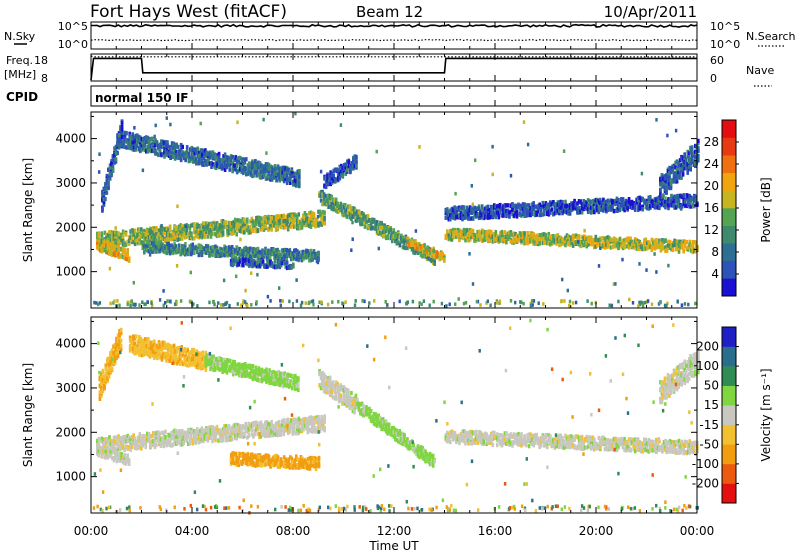  I want to click on beam-label: Beam 12, so click(389, 12).